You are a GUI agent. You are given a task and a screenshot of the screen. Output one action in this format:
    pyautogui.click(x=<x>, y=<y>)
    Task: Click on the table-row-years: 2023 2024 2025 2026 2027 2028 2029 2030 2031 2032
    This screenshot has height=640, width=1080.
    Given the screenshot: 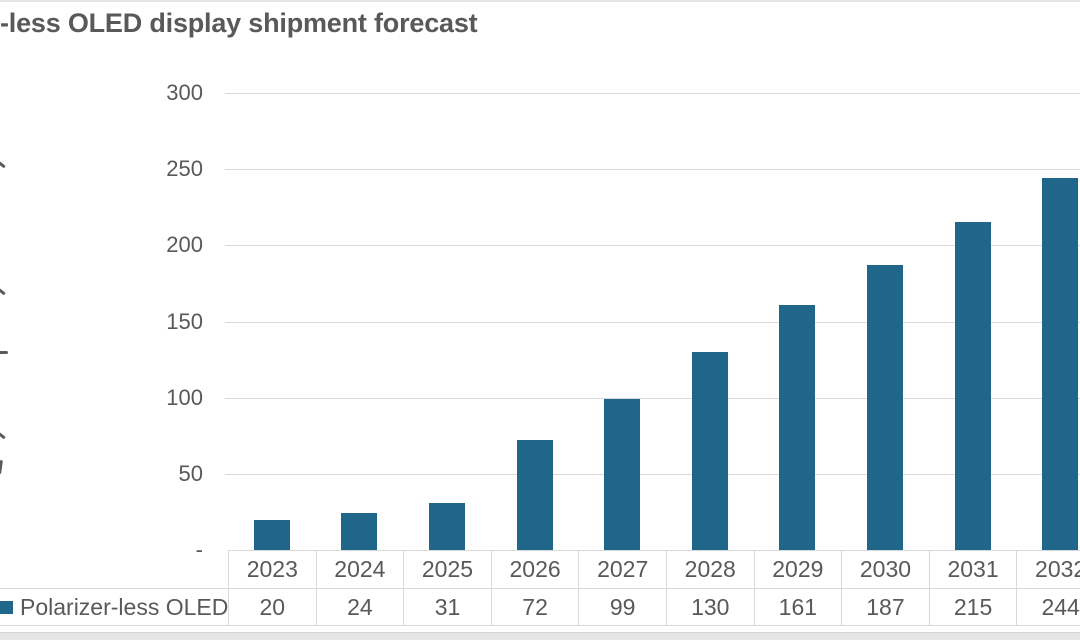 What is the action you would take?
    pyautogui.click(x=540, y=569)
    